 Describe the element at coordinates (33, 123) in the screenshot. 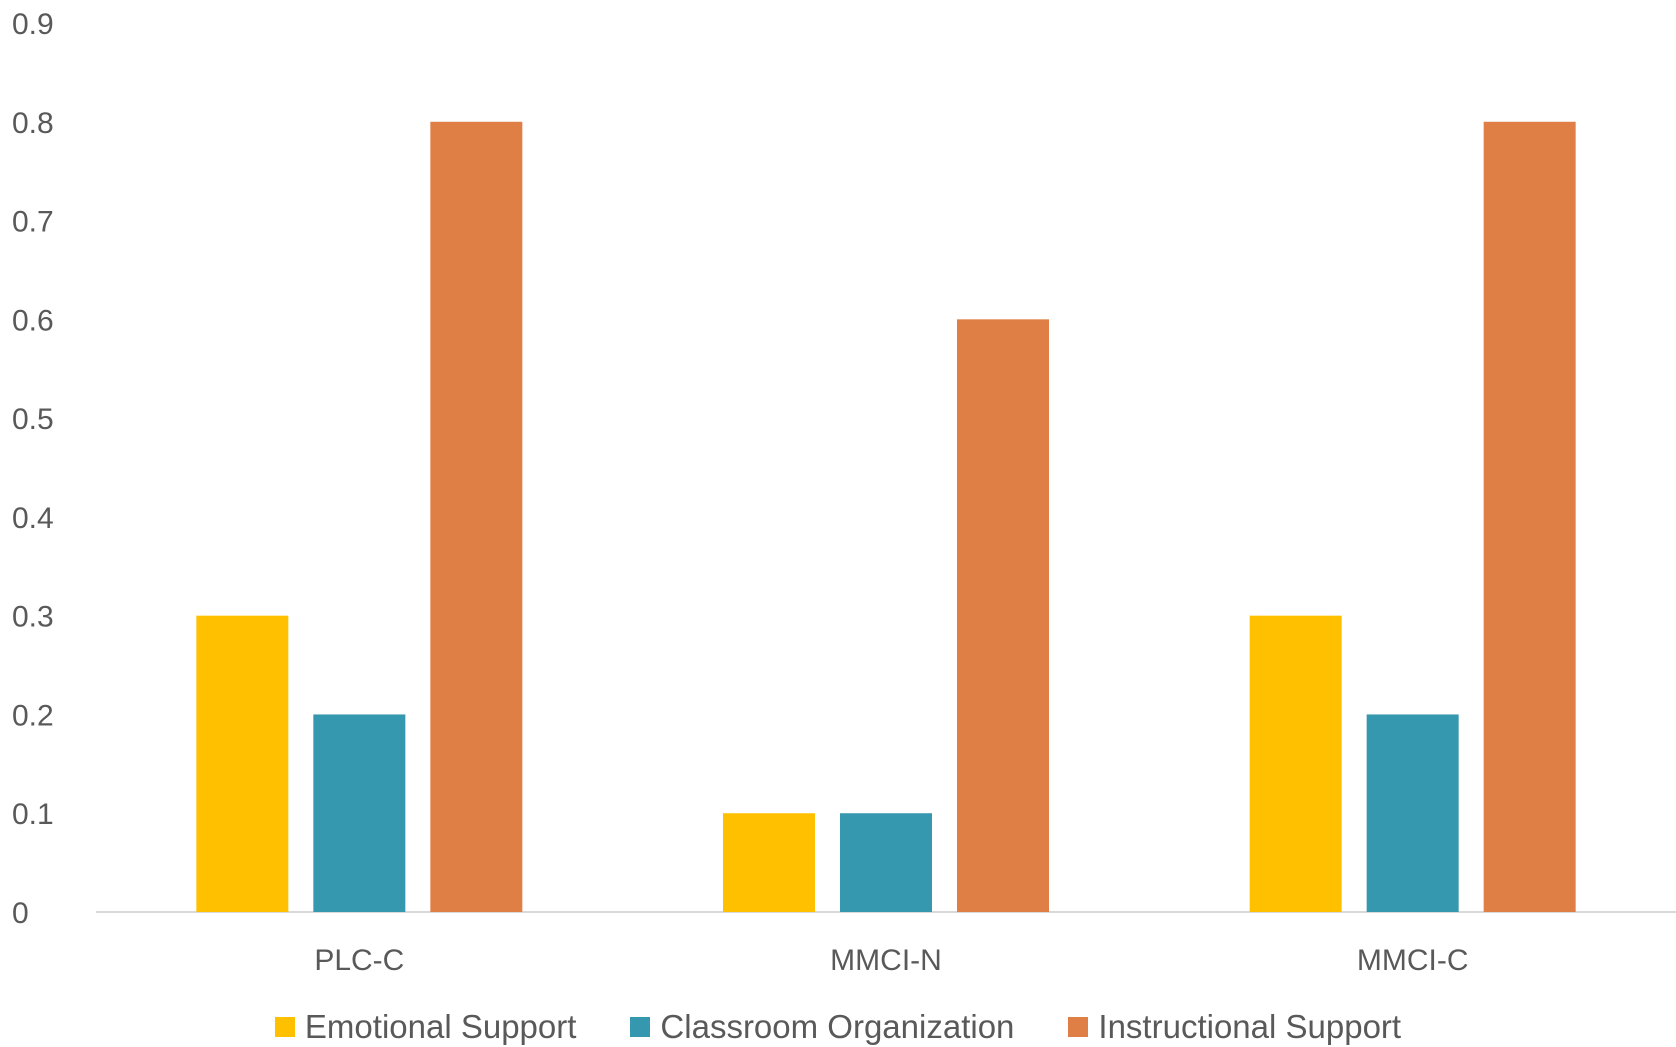

I see `y-tick-label: 0.8` at that location.